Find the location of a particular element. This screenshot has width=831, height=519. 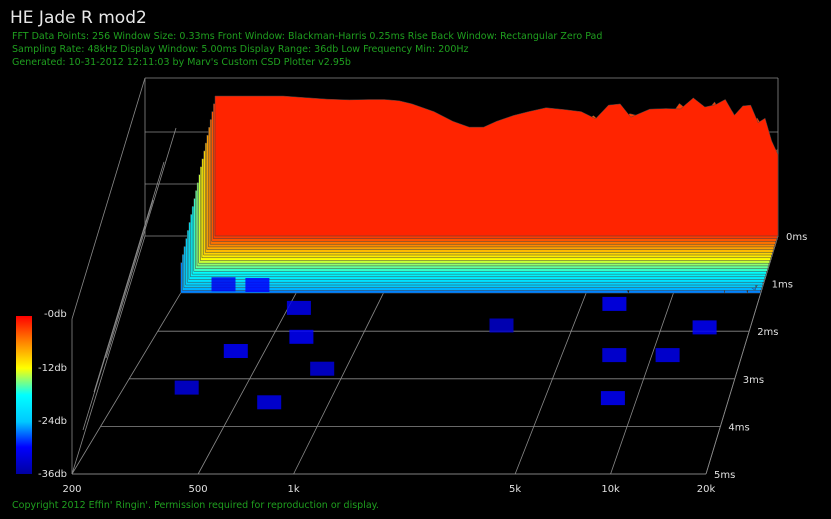

colorbar-label: -24db is located at coordinates (52, 421).